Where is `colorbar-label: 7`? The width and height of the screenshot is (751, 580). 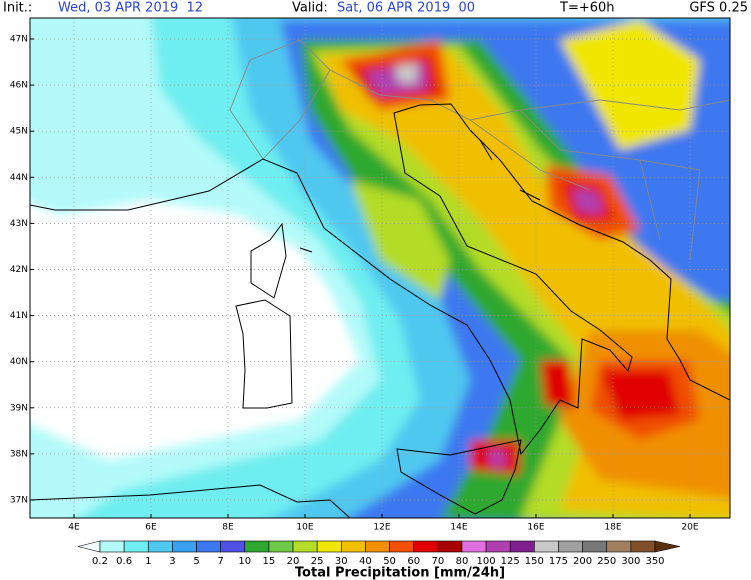
colorbar-label: 7 is located at coordinates (220, 561).